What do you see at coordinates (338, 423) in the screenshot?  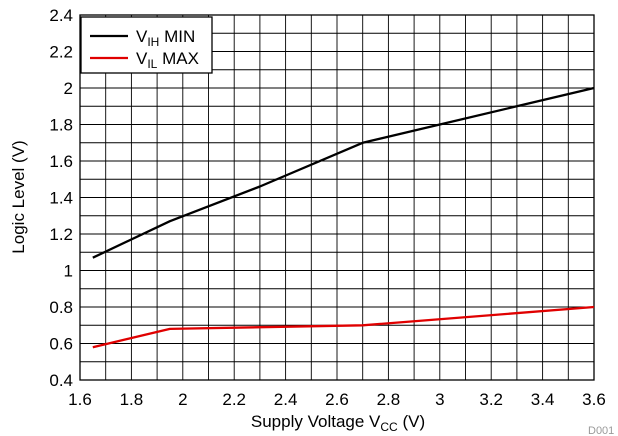 I see `x-axis-label: Supply Voltage VCC (V)` at bounding box center [338, 423].